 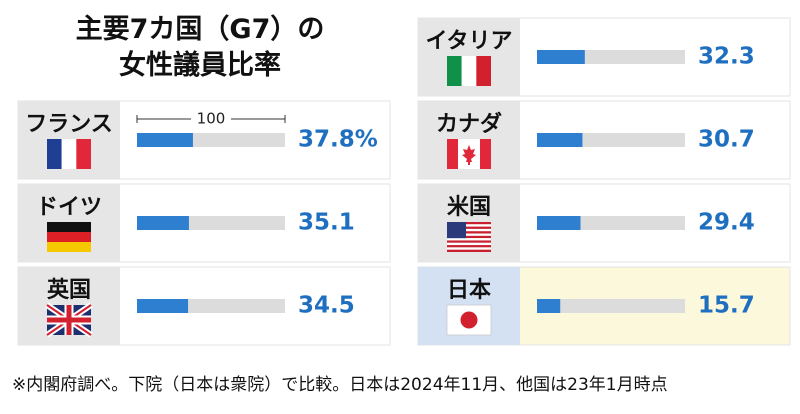 What do you see at coordinates (326, 223) in the screenshot?
I see `value-label: 35.1` at bounding box center [326, 223].